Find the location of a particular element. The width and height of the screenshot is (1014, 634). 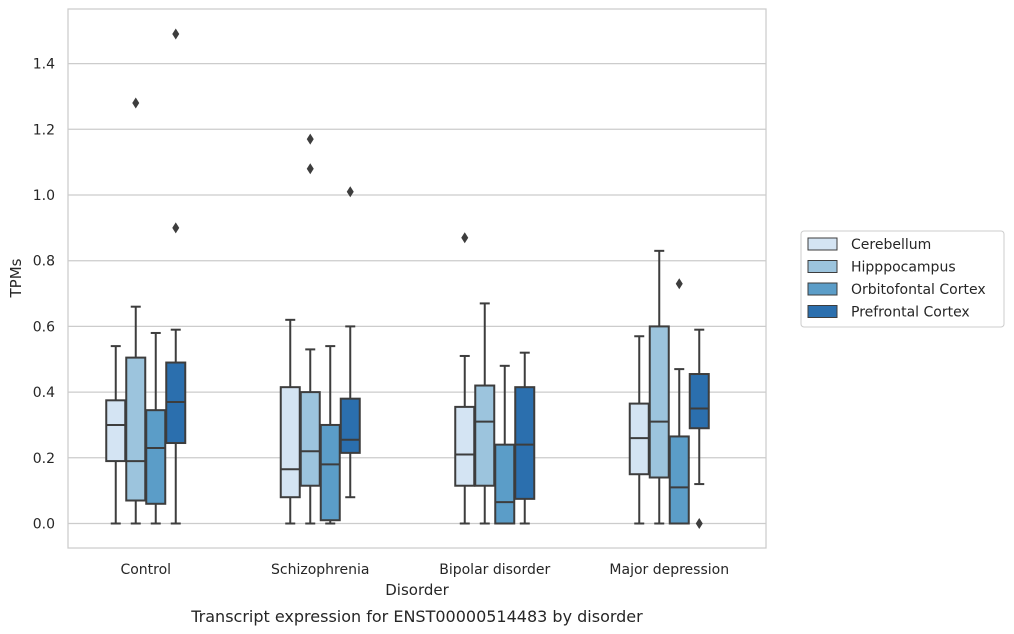

legend-frame is located at coordinates (902, 279).